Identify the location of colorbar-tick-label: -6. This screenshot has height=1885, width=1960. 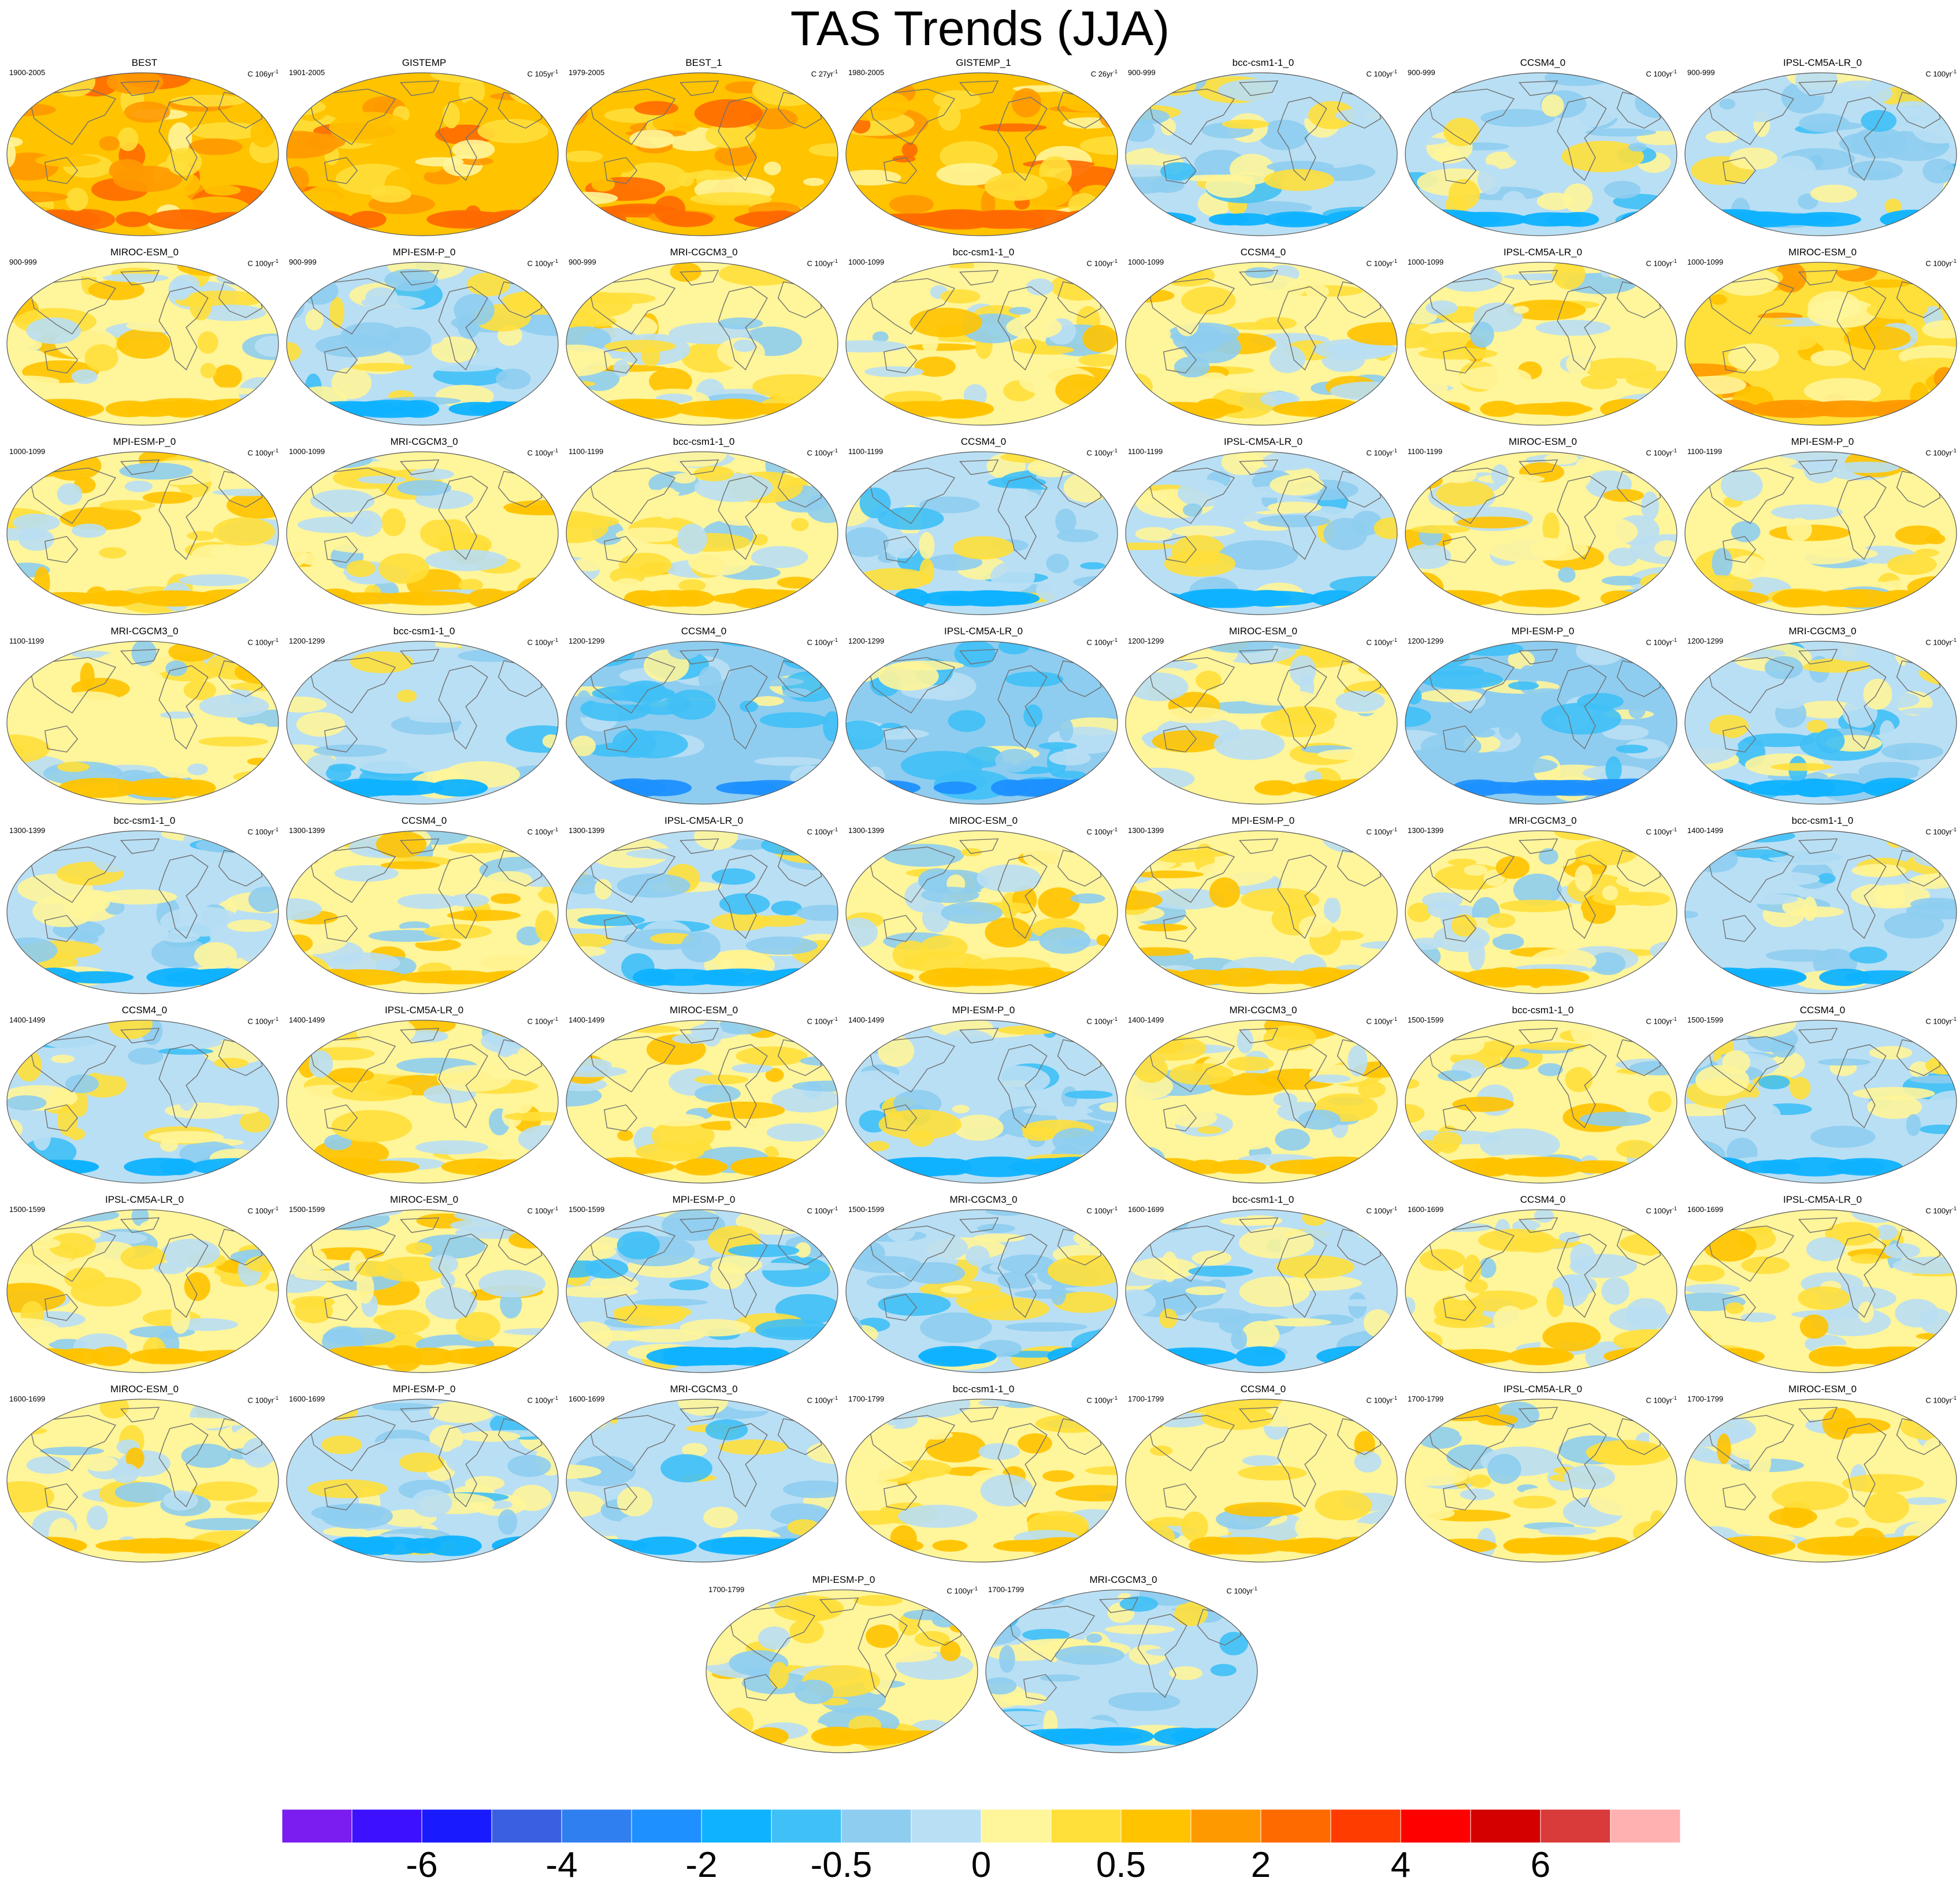
(422, 1865).